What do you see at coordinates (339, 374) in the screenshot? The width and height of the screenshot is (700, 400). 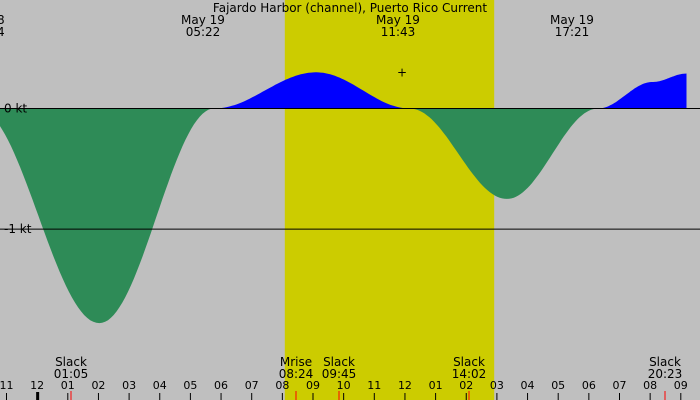 I see `bottom-event-time: 09:45` at bounding box center [339, 374].